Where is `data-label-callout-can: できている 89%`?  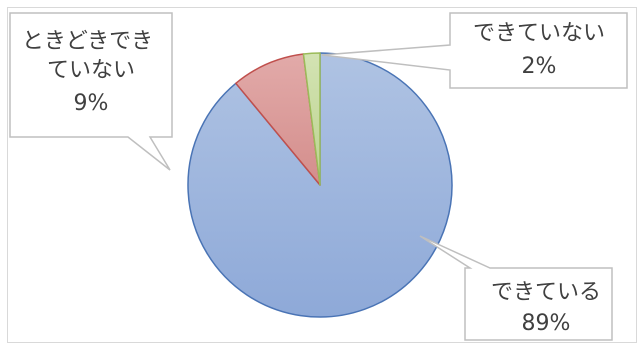 data-label-callout-can: できている 89% is located at coordinates (516, 288).